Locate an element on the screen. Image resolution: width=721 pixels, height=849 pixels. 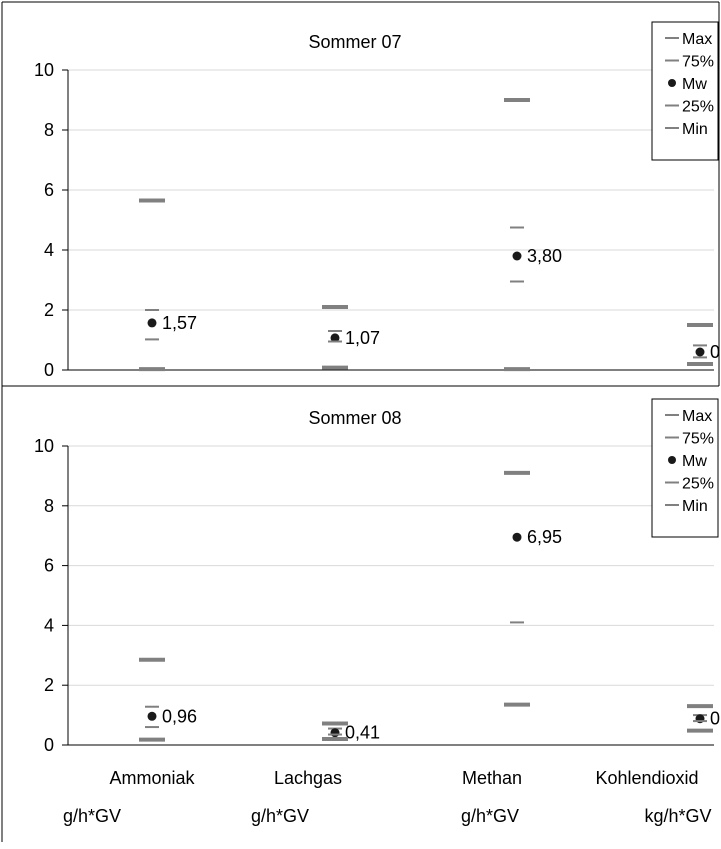
mean-data-label: 0,88 is located at coordinates (715, 719).